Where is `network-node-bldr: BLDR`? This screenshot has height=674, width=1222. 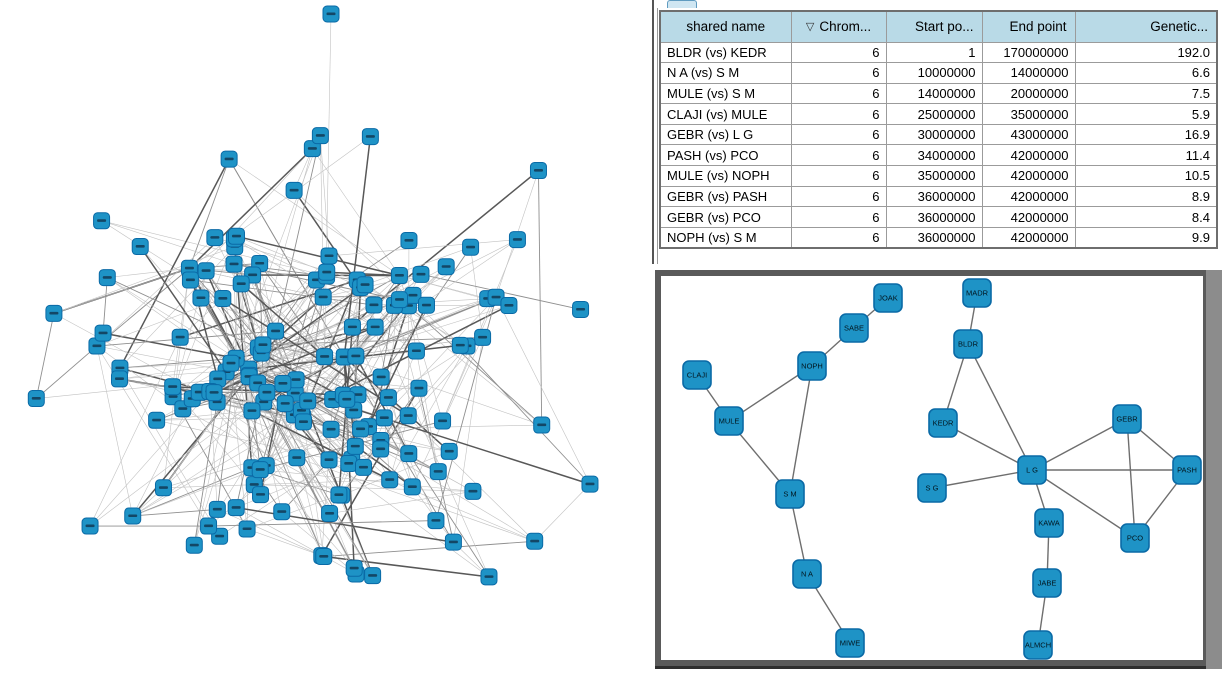
network-node-bldr: BLDR is located at coordinates (968, 344).